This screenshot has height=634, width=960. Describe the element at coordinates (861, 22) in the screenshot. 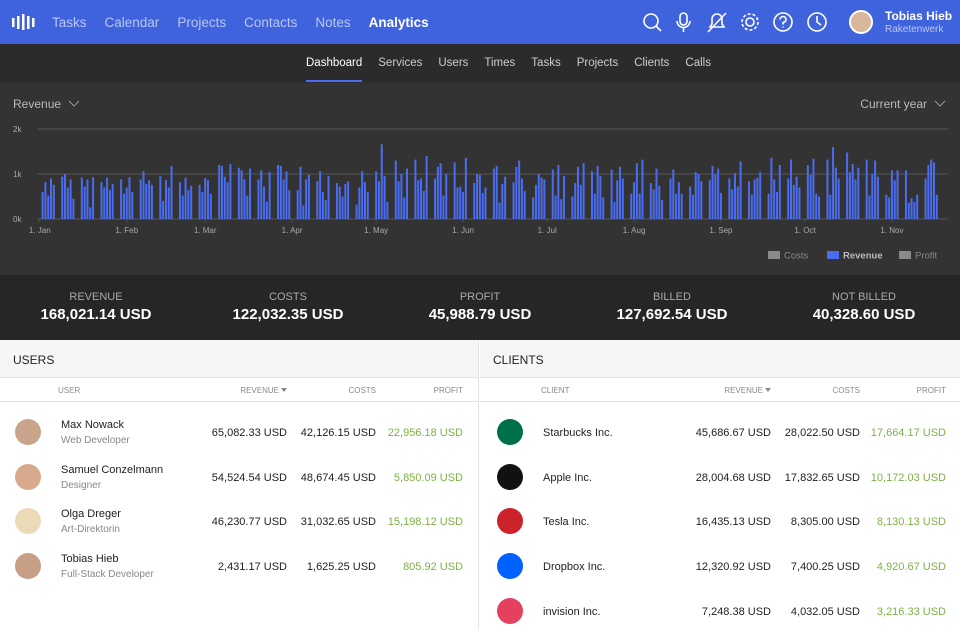

I see `user-avatar` at that location.